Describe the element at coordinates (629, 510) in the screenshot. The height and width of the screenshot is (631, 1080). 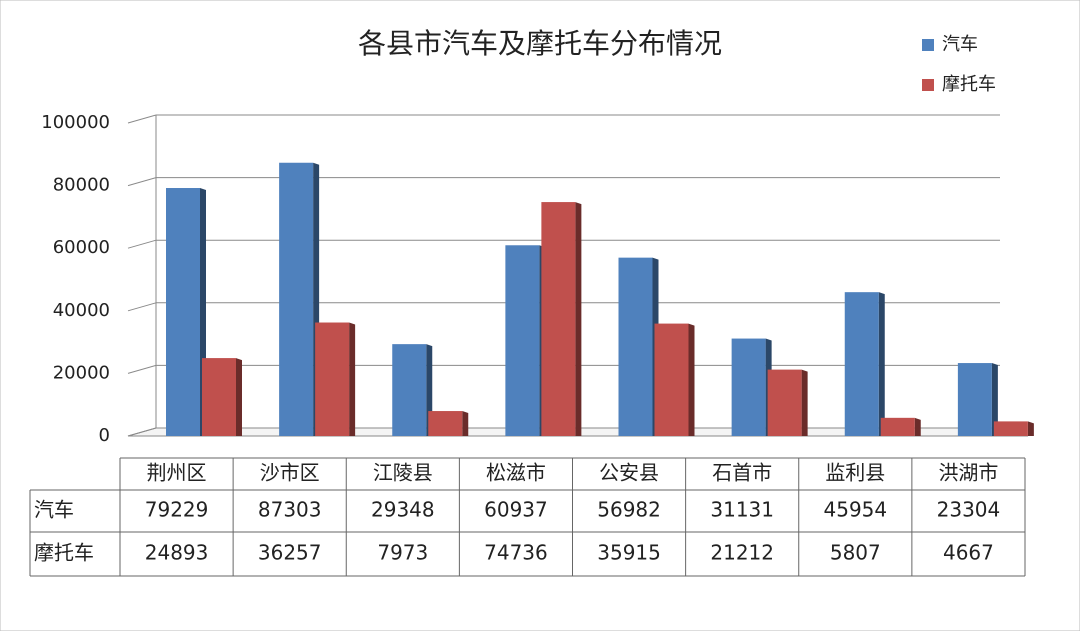
I see `table-value: 56982` at that location.